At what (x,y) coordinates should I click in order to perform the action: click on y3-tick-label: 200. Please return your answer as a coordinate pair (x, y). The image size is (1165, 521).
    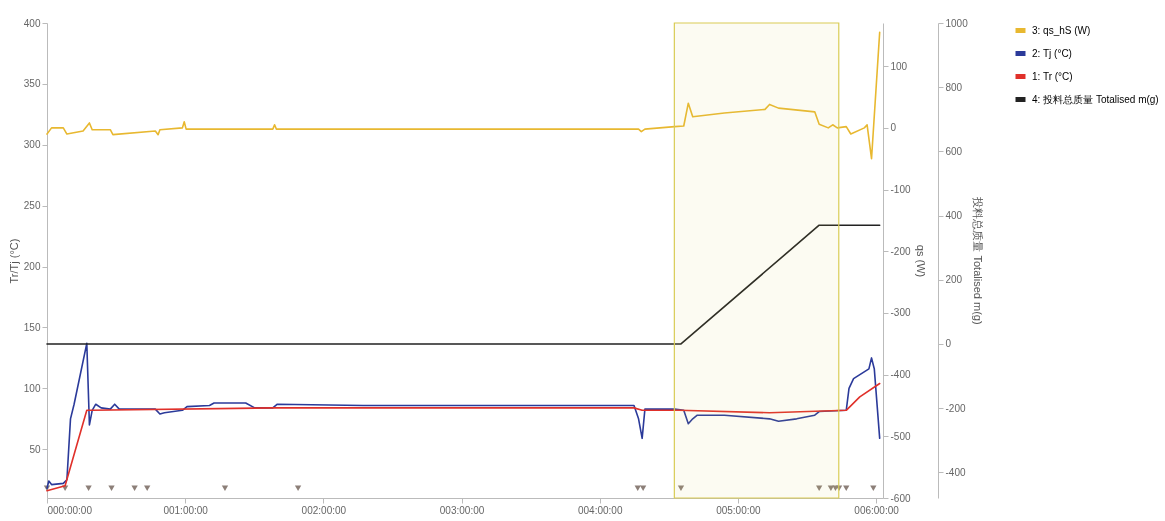
    Looking at the image, I should click on (954, 280).